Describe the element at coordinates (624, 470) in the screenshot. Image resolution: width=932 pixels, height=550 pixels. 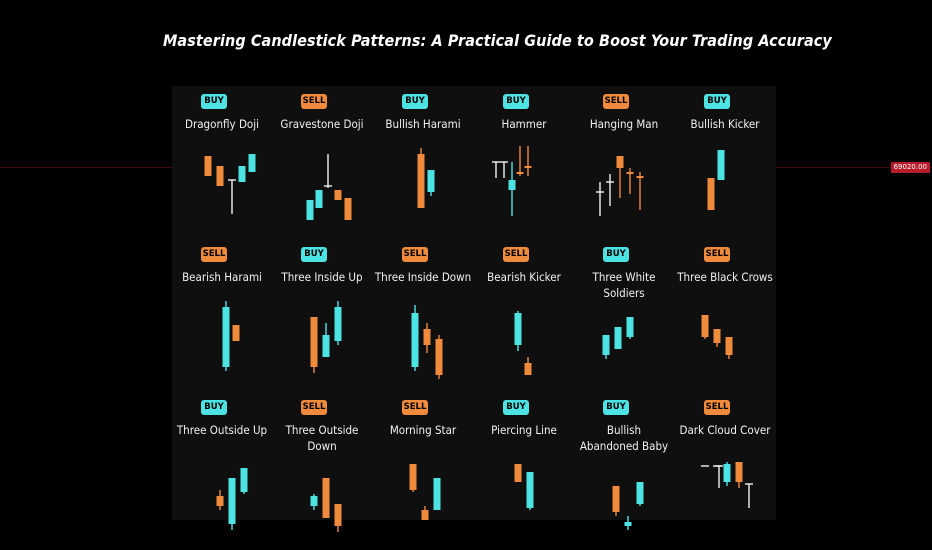
I see `pattern-card: BUY Bullish Abandoned Baby` at that location.